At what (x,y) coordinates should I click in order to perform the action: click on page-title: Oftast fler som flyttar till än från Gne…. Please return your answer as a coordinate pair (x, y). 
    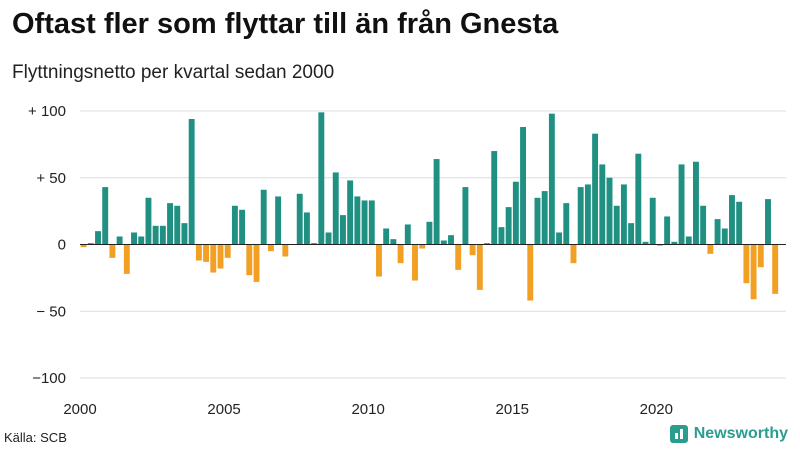
    Looking at the image, I should click on (285, 24).